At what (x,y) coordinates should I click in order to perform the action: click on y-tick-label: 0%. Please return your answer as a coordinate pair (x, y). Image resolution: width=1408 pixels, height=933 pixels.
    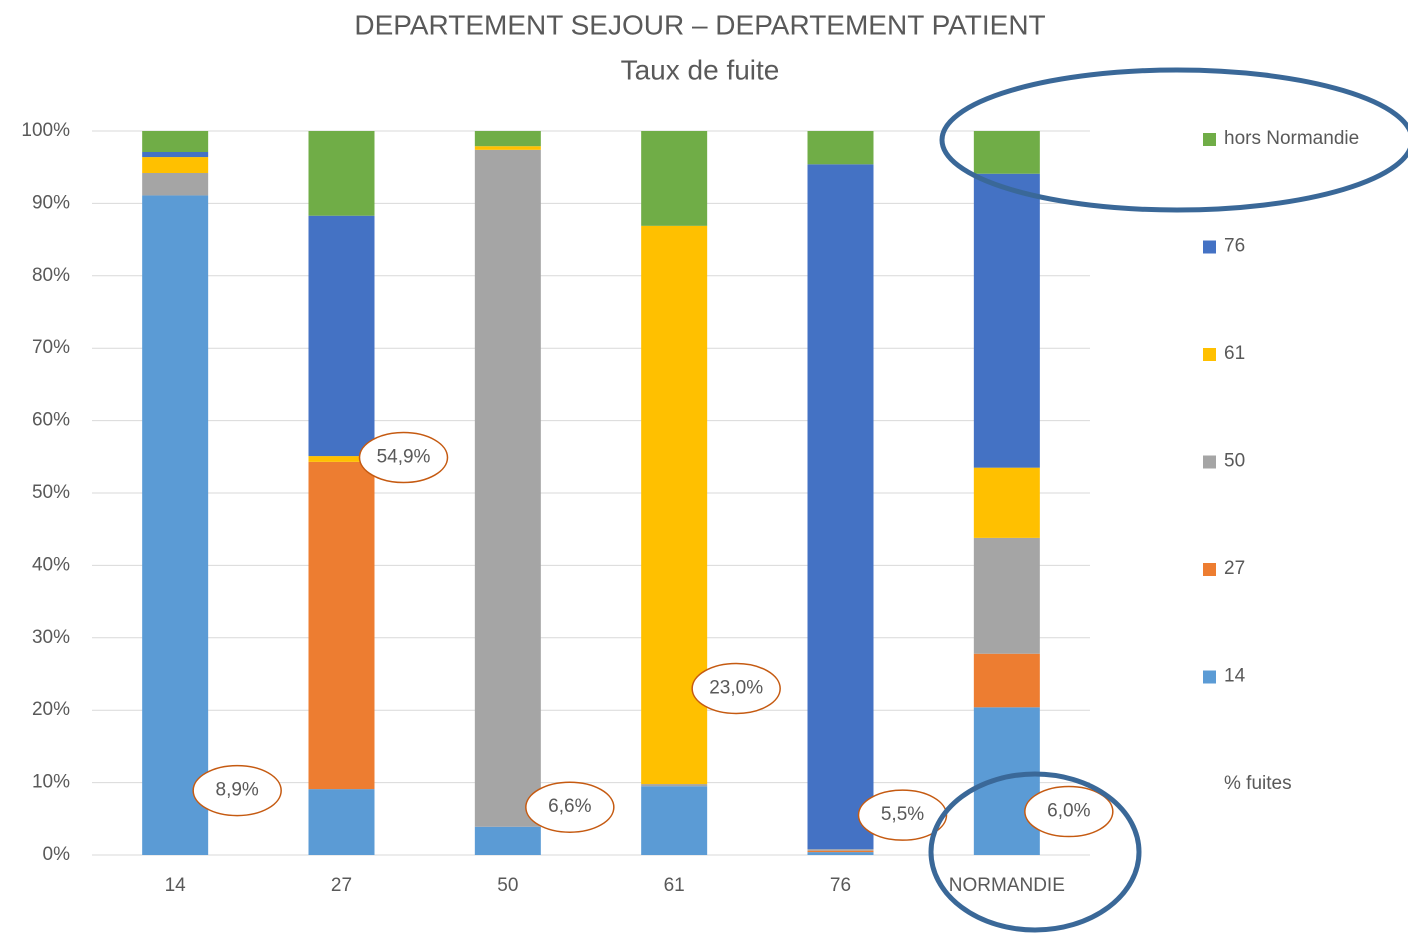
    Looking at the image, I should click on (57, 854).